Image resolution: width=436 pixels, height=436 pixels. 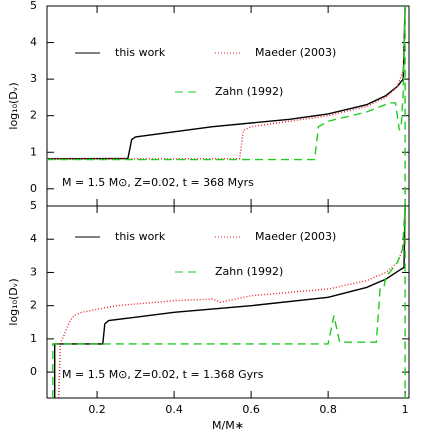 What do you see at coordinates (251, 409) in the screenshot?
I see `x-tick-label: 0.6` at bounding box center [251, 409].